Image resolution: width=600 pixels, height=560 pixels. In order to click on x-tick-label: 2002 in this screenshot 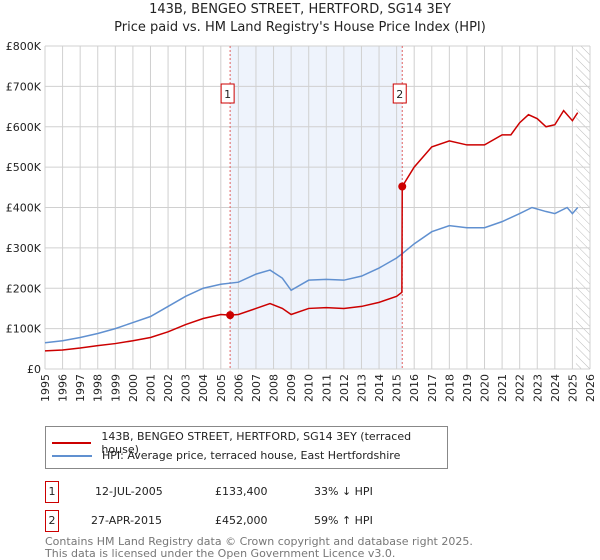, I will do `click(168, 388)`.